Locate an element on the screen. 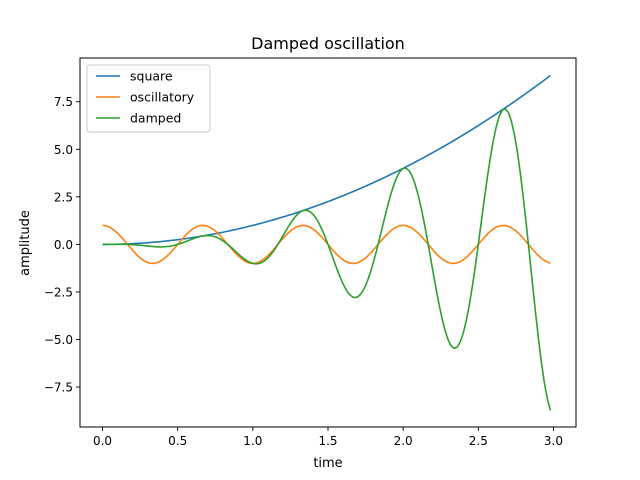 This screenshot has height=480, width=640. x-tick-label: 3.0 is located at coordinates (553, 441).